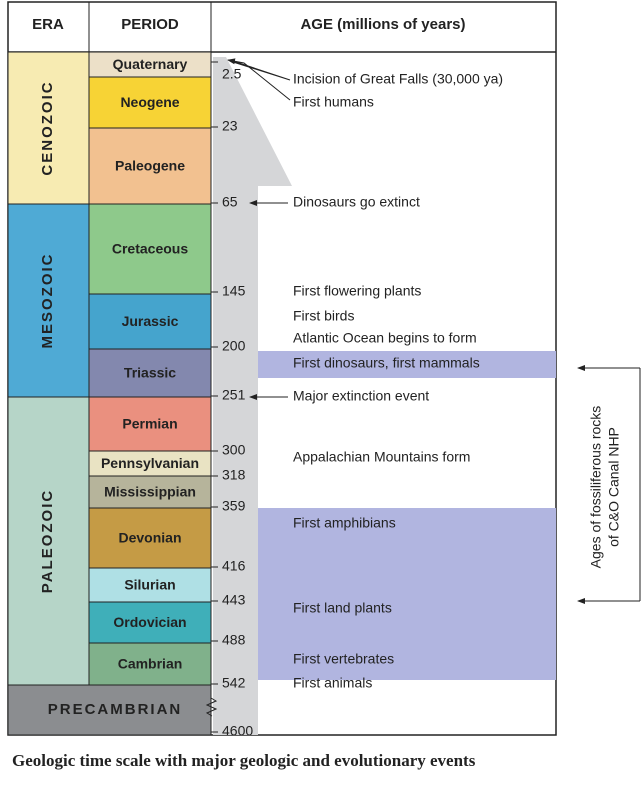 This screenshot has width=642, height=787. I want to click on event-label: Incision of Great Falls (30,000 ya), so click(398, 79).